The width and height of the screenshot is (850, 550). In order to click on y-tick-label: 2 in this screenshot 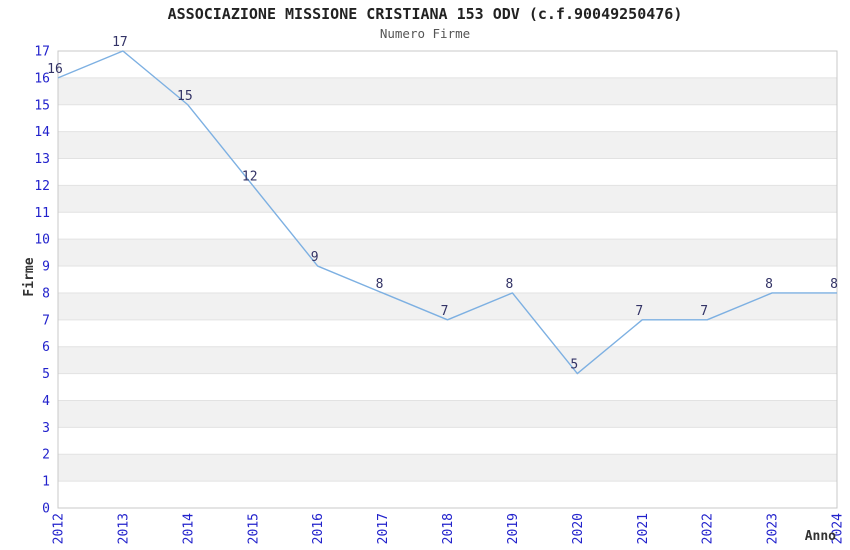, I will do `click(46, 455)`.